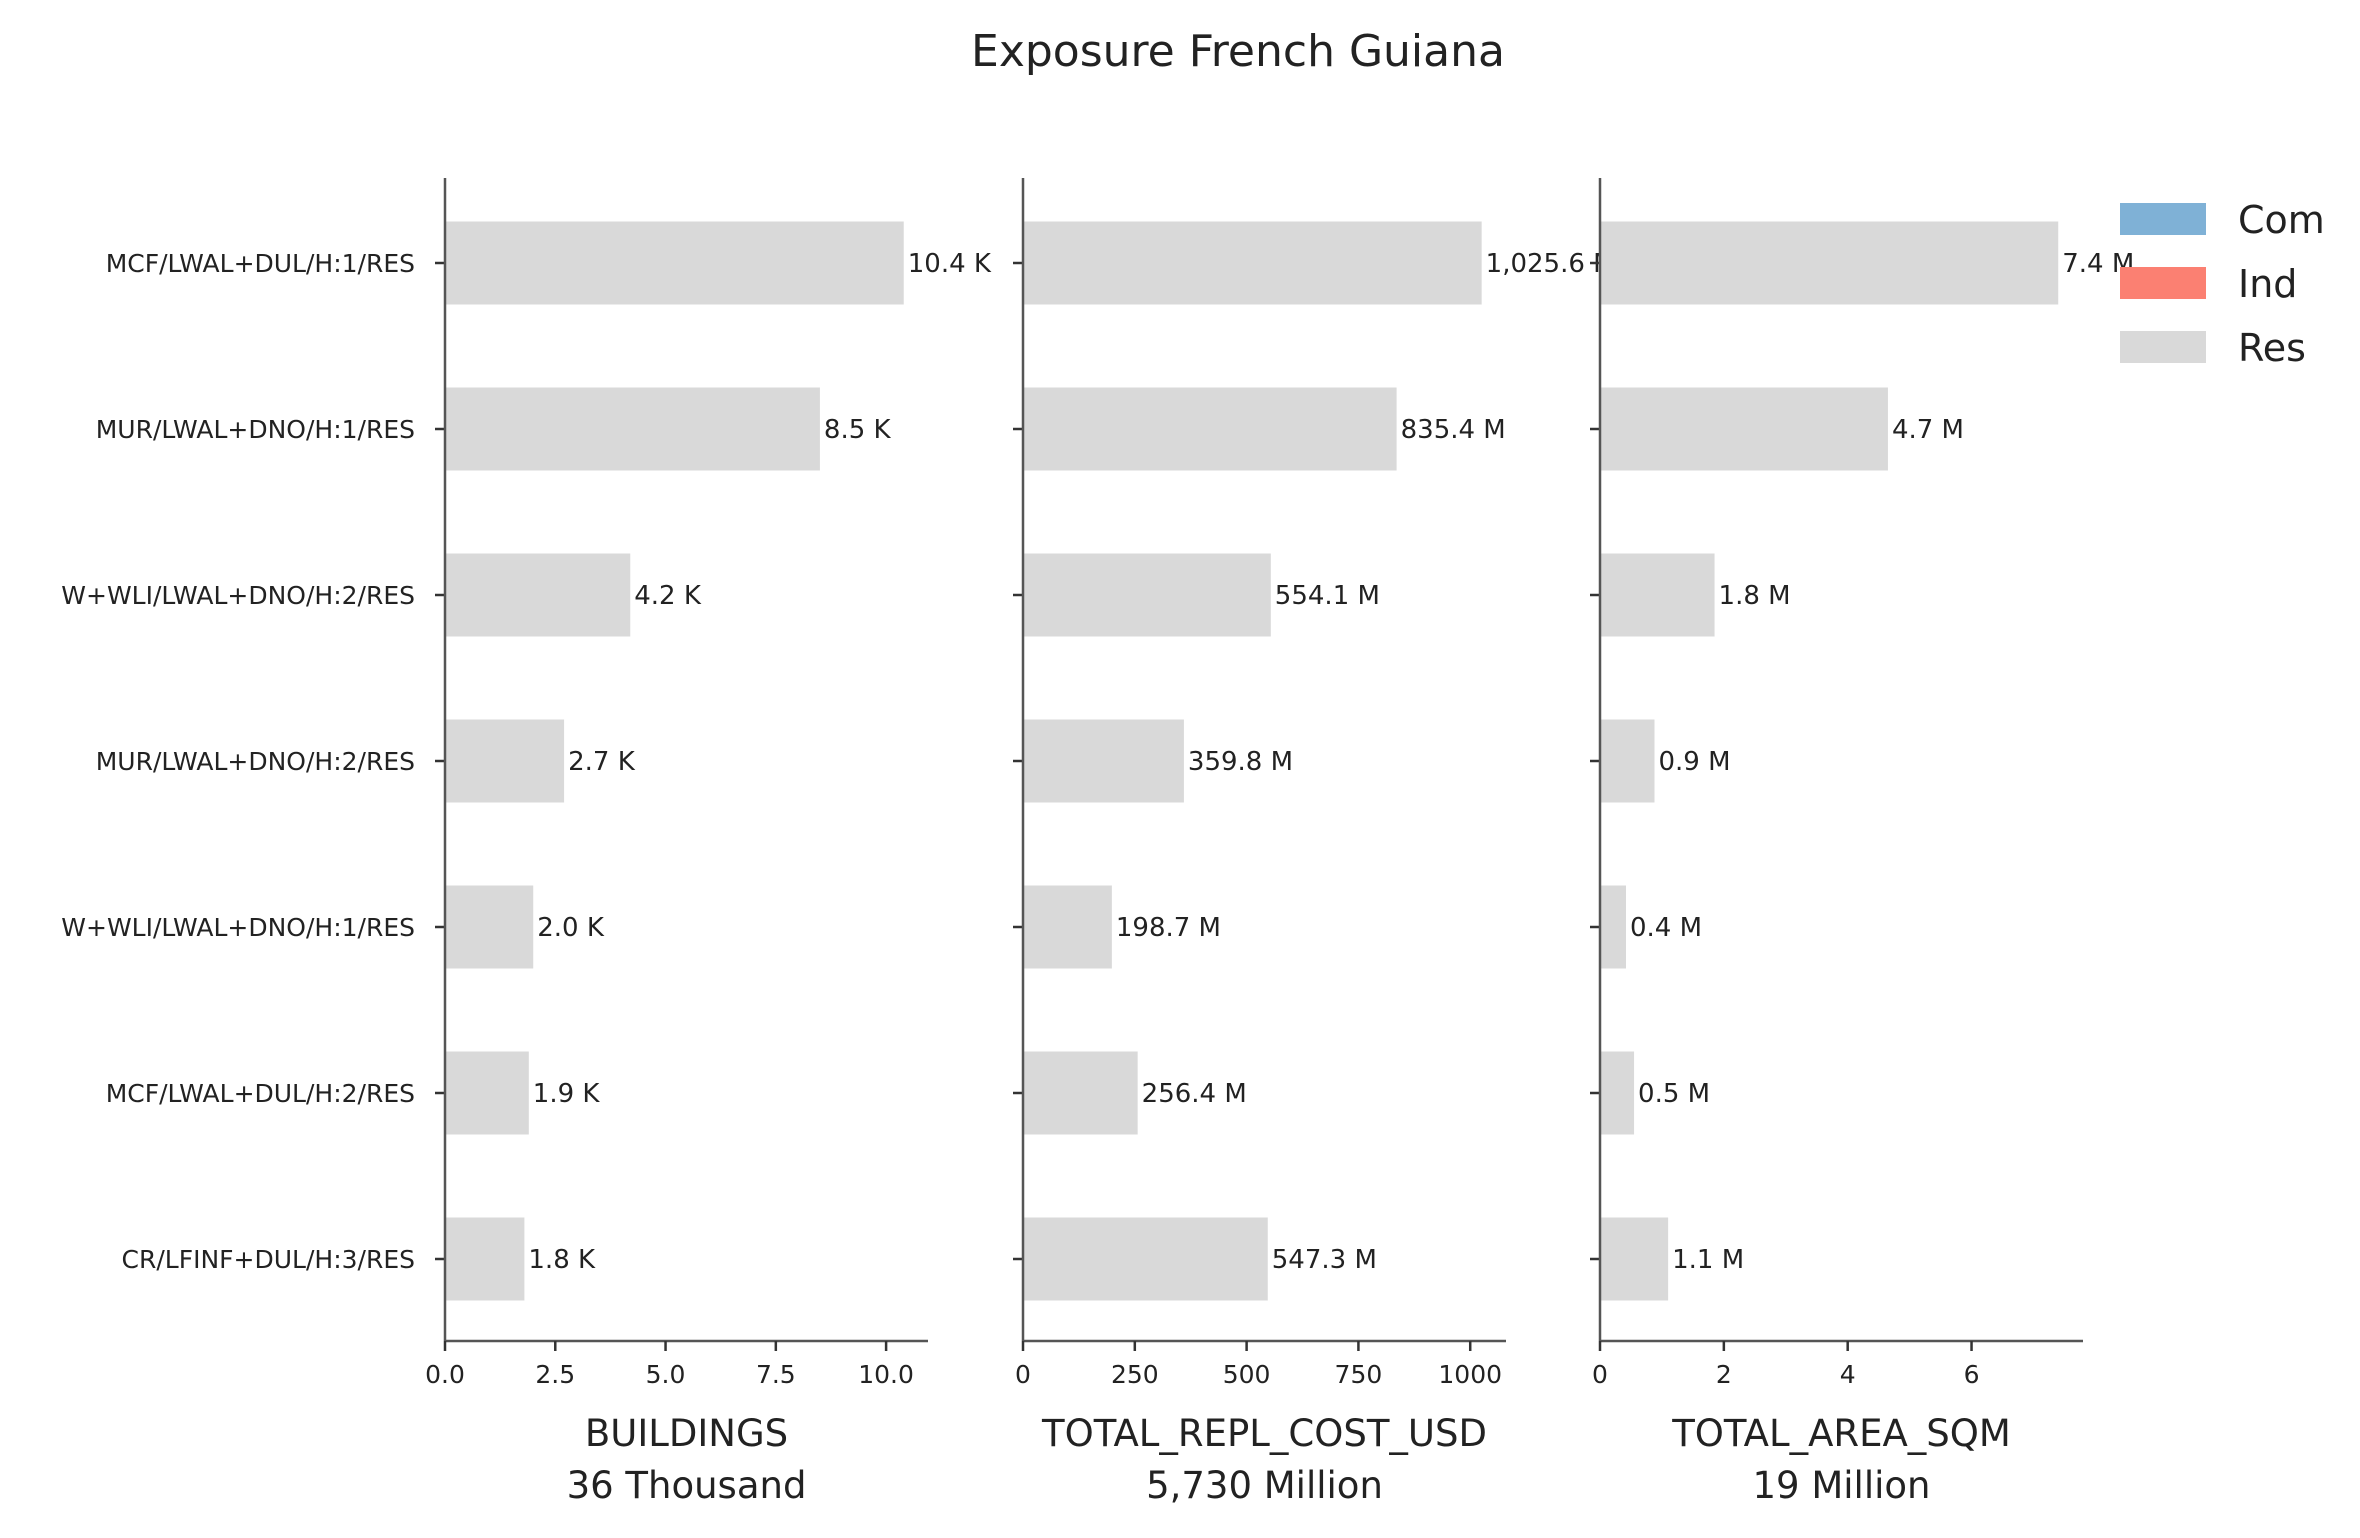 The height and width of the screenshot is (1538, 2360). Describe the element at coordinates (2222, 284) in the screenshot. I see `legend: Com Ind Res` at that location.